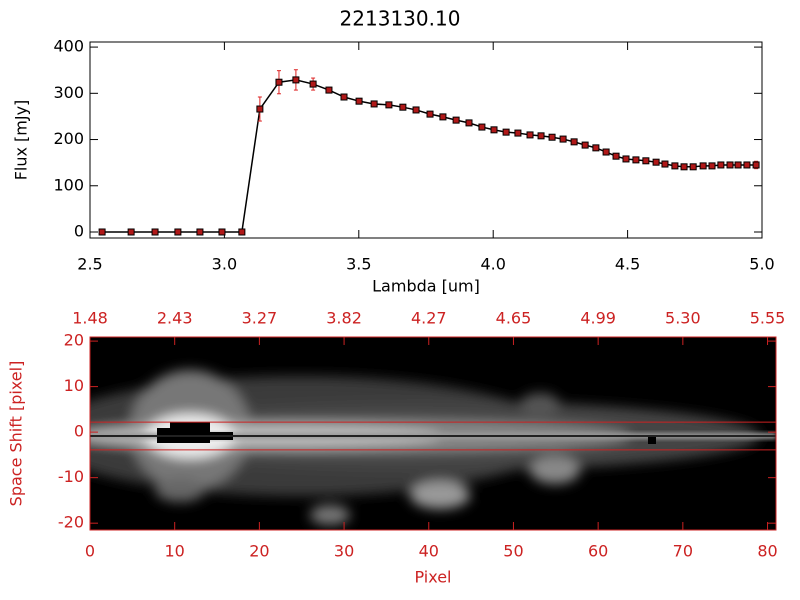 The width and height of the screenshot is (800, 600). I want to click on x2-tick-label: 5.30, so click(683, 318).